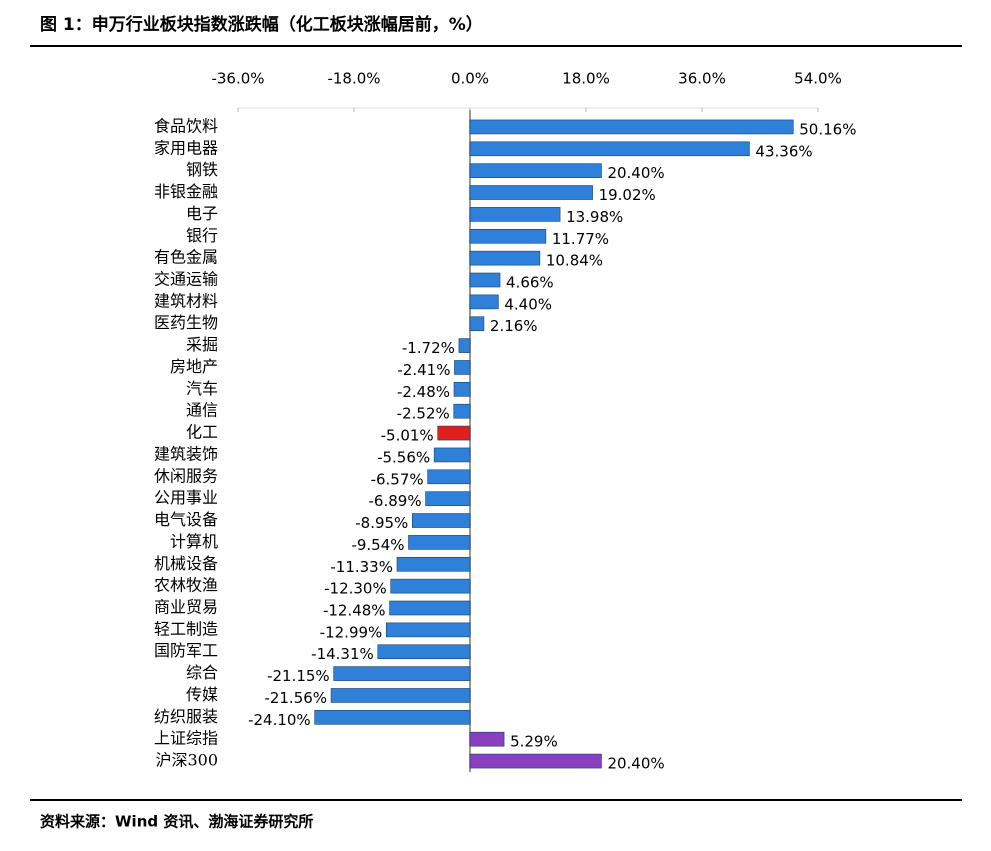 The image size is (991, 851). What do you see at coordinates (186, 716) in the screenshot?
I see `category-label: 纺织服装` at bounding box center [186, 716].